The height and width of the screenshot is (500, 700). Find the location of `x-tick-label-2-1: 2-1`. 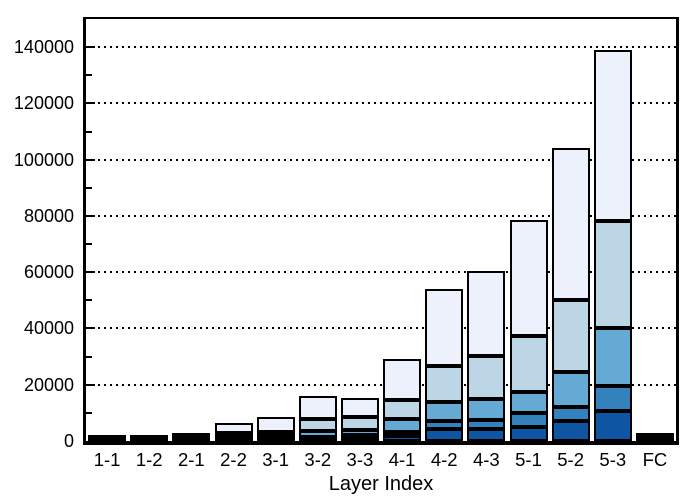

x-tick-label-2-1: 2-1 is located at coordinates (191, 459).